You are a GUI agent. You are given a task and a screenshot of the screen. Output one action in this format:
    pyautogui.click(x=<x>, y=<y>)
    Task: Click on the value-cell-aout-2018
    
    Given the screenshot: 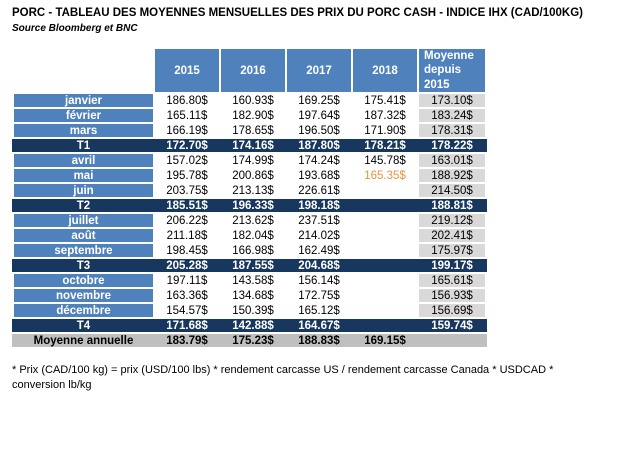 What is the action you would take?
    pyautogui.click(x=385, y=236)
    